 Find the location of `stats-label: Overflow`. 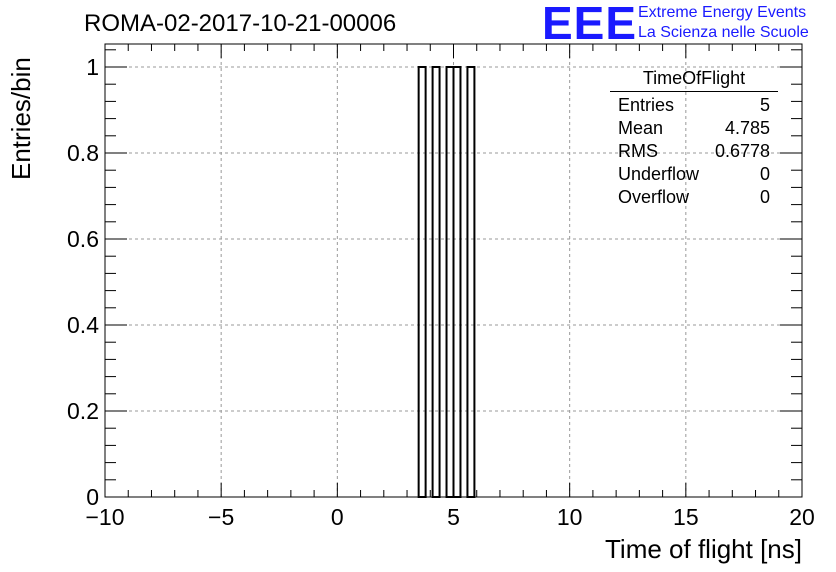

stats-label: Overflow is located at coordinates (654, 197).